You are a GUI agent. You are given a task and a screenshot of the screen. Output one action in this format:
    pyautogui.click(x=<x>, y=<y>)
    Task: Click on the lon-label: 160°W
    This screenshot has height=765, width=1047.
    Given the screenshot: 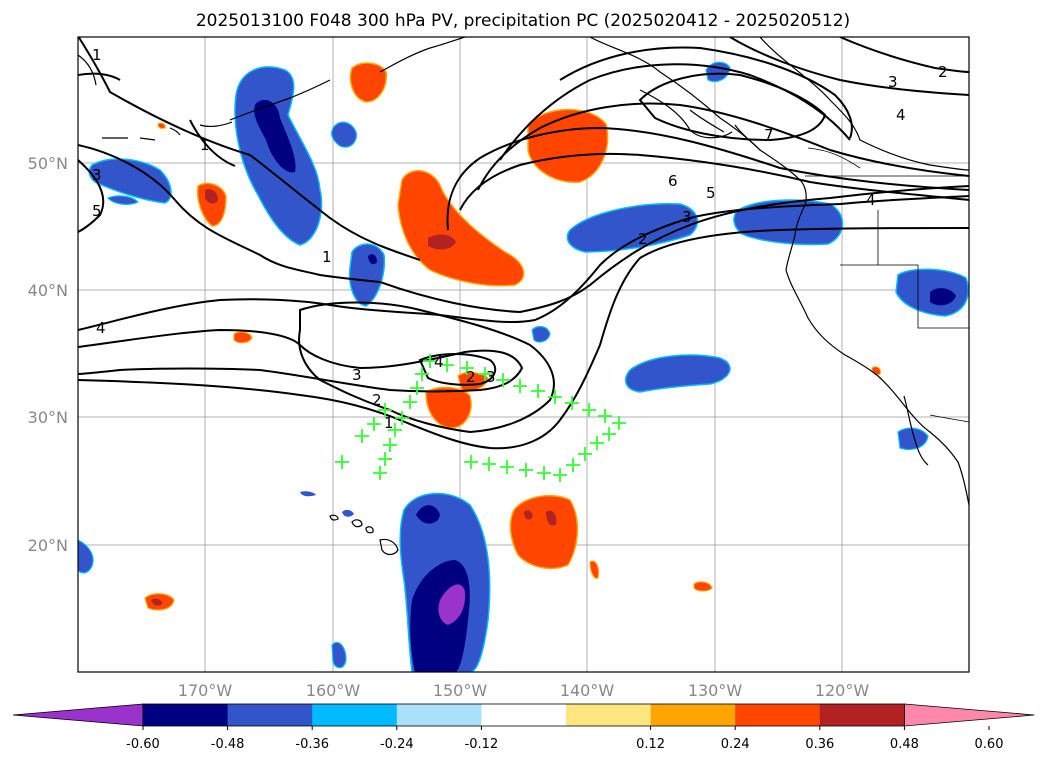 What is the action you would take?
    pyautogui.click(x=333, y=690)
    